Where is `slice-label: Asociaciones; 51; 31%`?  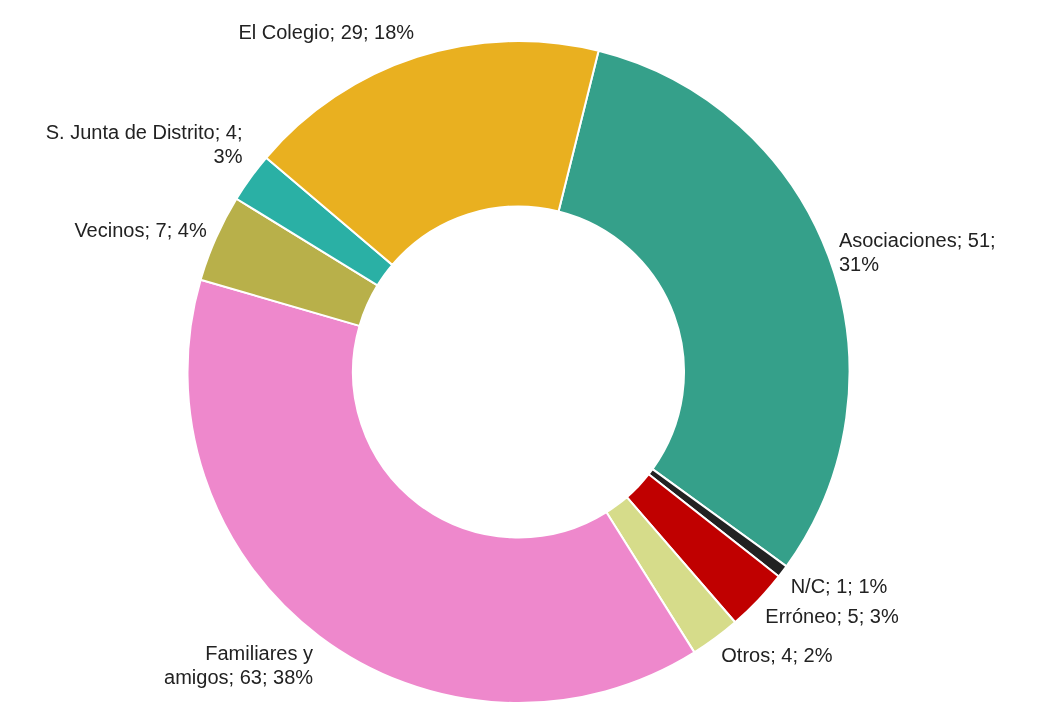 slice-label: Asociaciones; 51; 31% is located at coordinates (917, 251).